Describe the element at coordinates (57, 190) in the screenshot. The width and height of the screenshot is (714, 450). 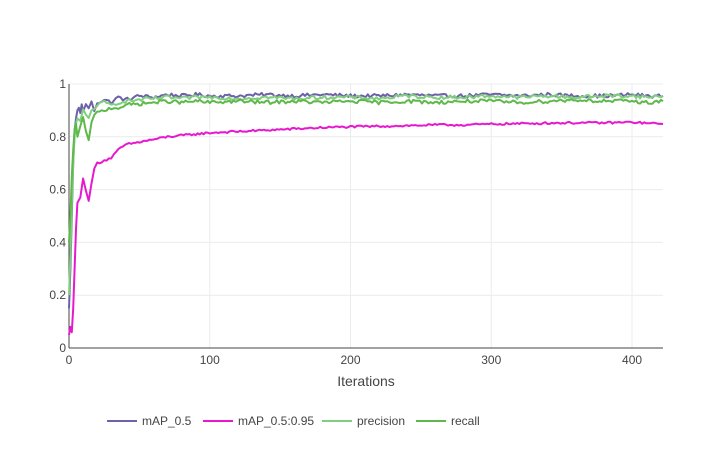
I see `y-tick-label: 0.6` at that location.